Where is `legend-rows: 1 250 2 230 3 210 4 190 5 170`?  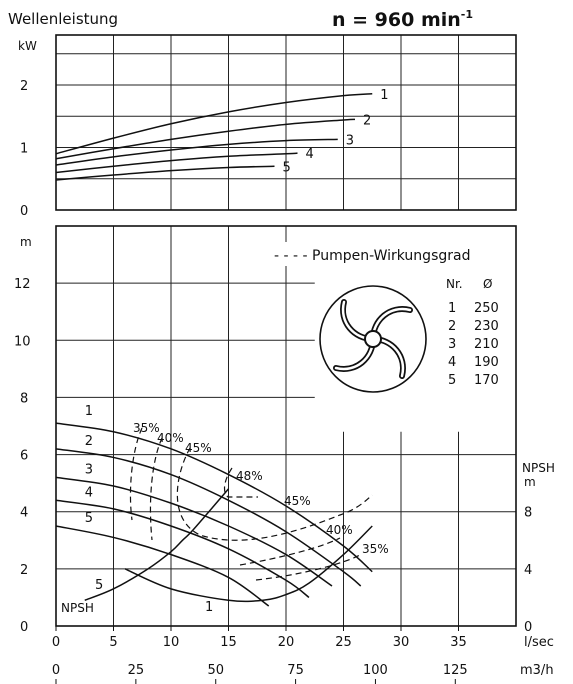 legend-rows: 1 250 2 230 3 210 4 190 5 170 is located at coordinates (473, 344).